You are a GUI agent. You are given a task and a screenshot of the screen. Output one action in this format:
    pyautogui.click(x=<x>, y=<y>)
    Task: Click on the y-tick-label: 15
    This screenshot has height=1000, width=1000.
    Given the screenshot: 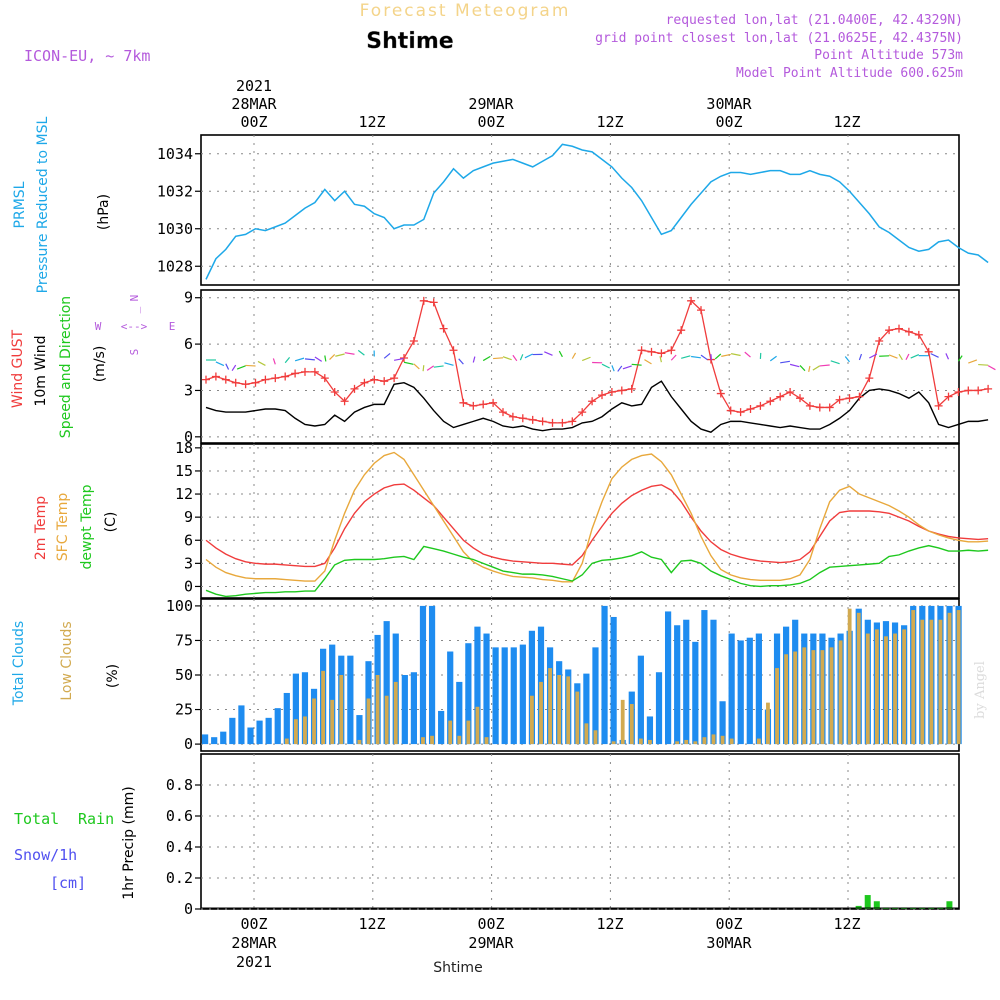 What is the action you would take?
    pyautogui.click(x=184, y=471)
    